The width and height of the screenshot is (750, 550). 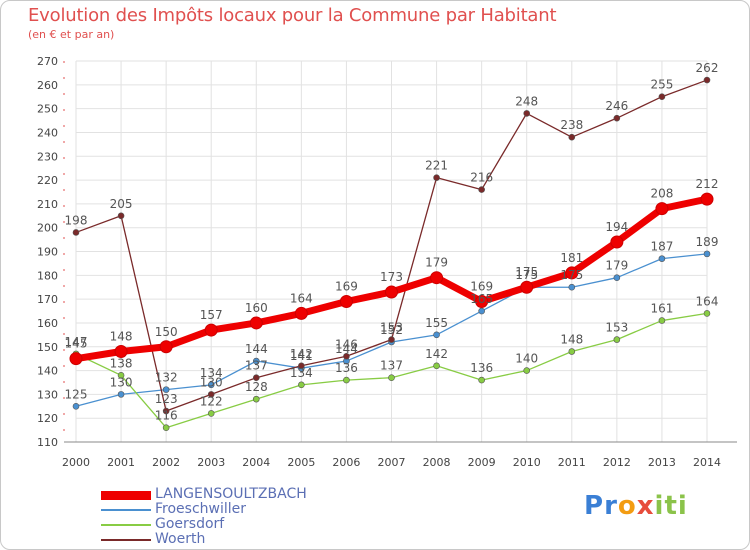 What do you see at coordinates (47, 323) in the screenshot?
I see `y-tick-label: 160` at bounding box center [47, 323].